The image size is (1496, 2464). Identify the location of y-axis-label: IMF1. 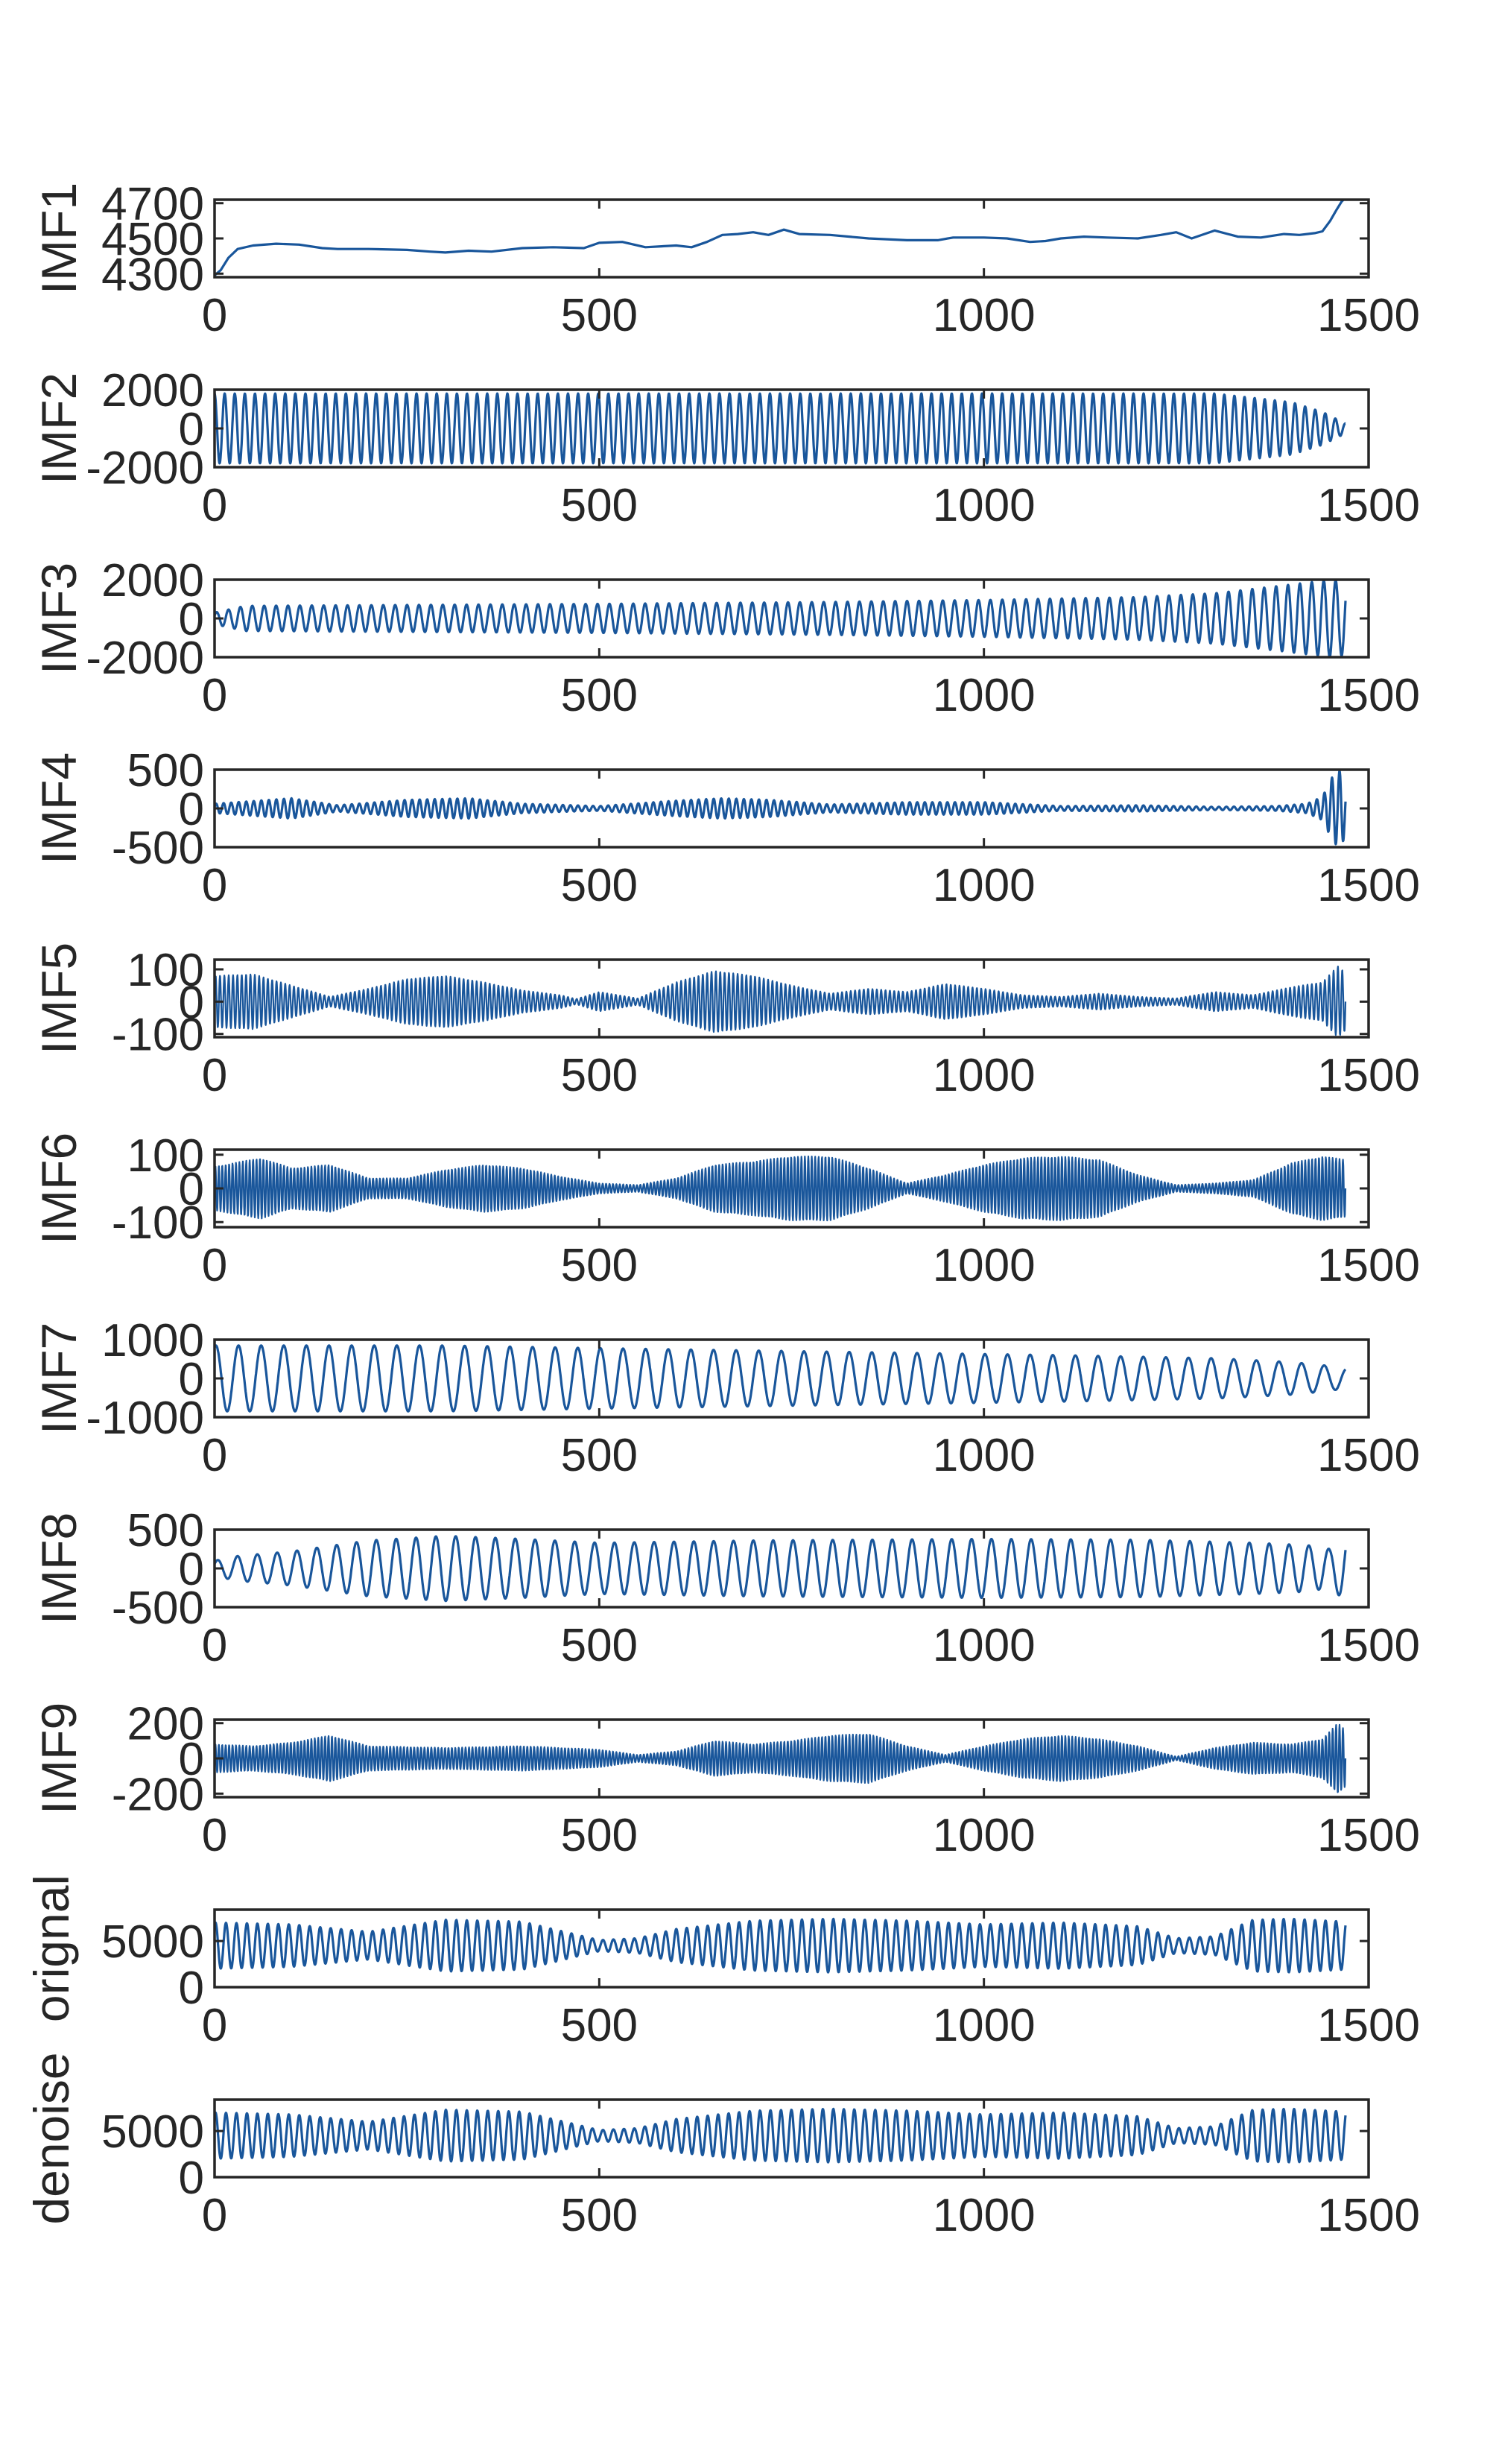
(59, 238).